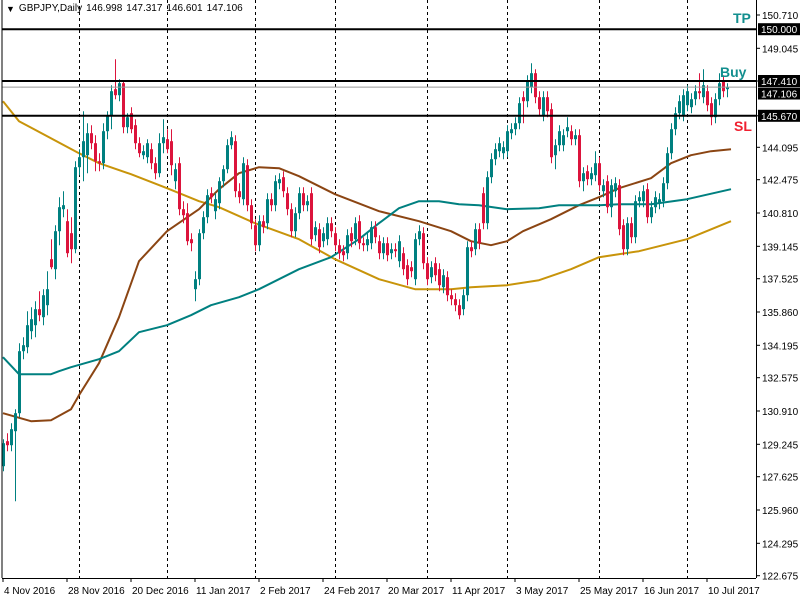 The width and height of the screenshot is (800, 600). I want to click on time-tick-label: 25 May 2017, so click(609, 591).